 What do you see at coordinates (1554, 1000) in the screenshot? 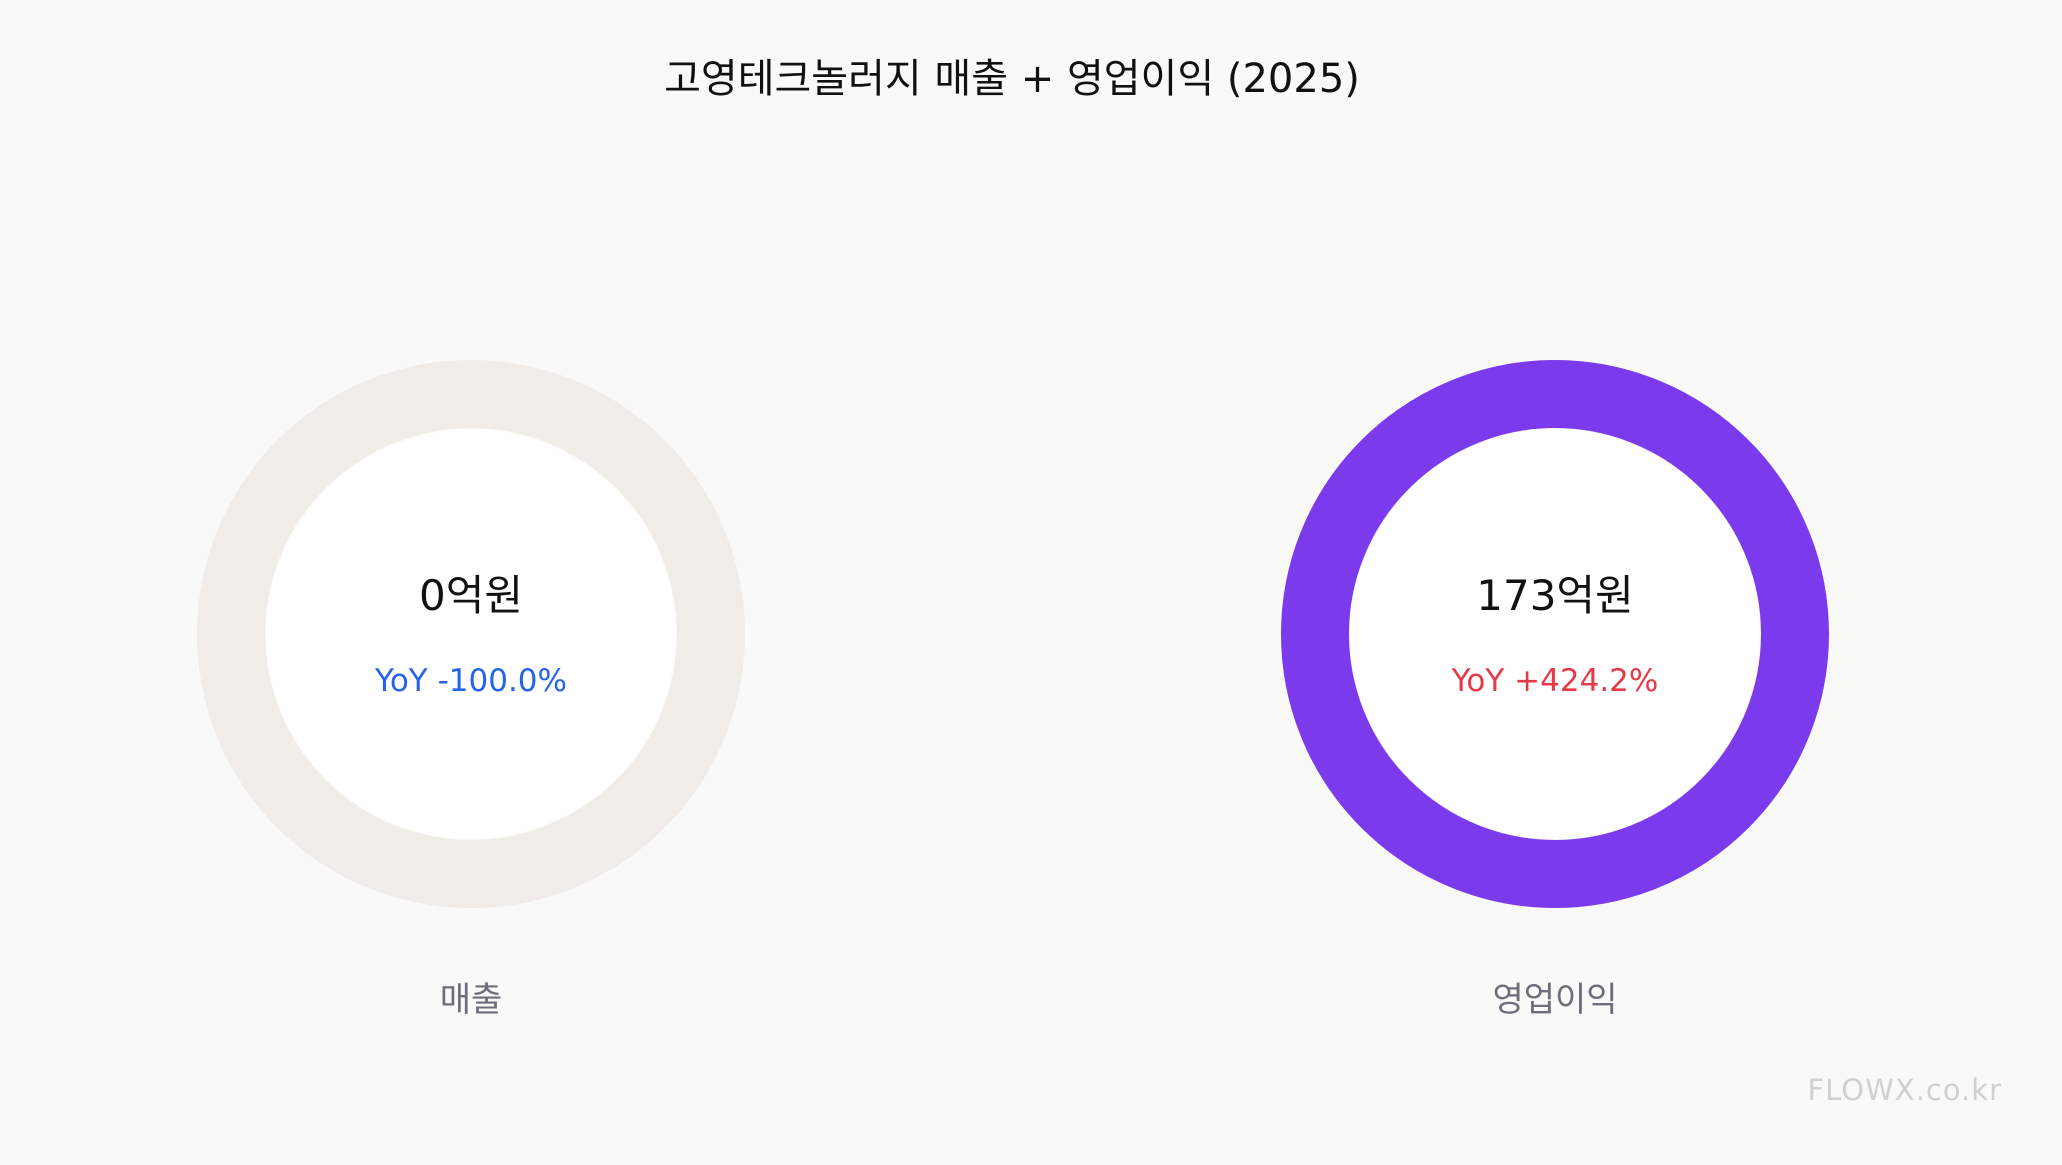
I see `category-label-operating-profit: 영업이익` at bounding box center [1554, 1000].